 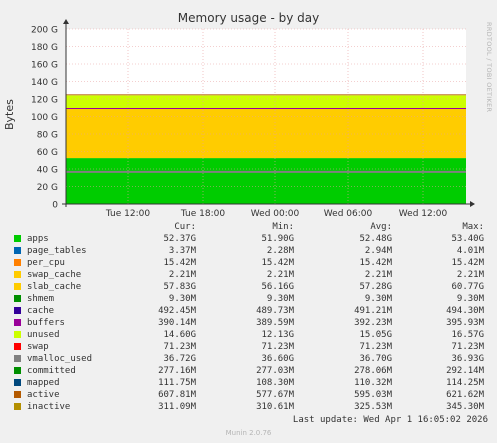 I want to click on legend-max: 9.30M, so click(x=470, y=299).